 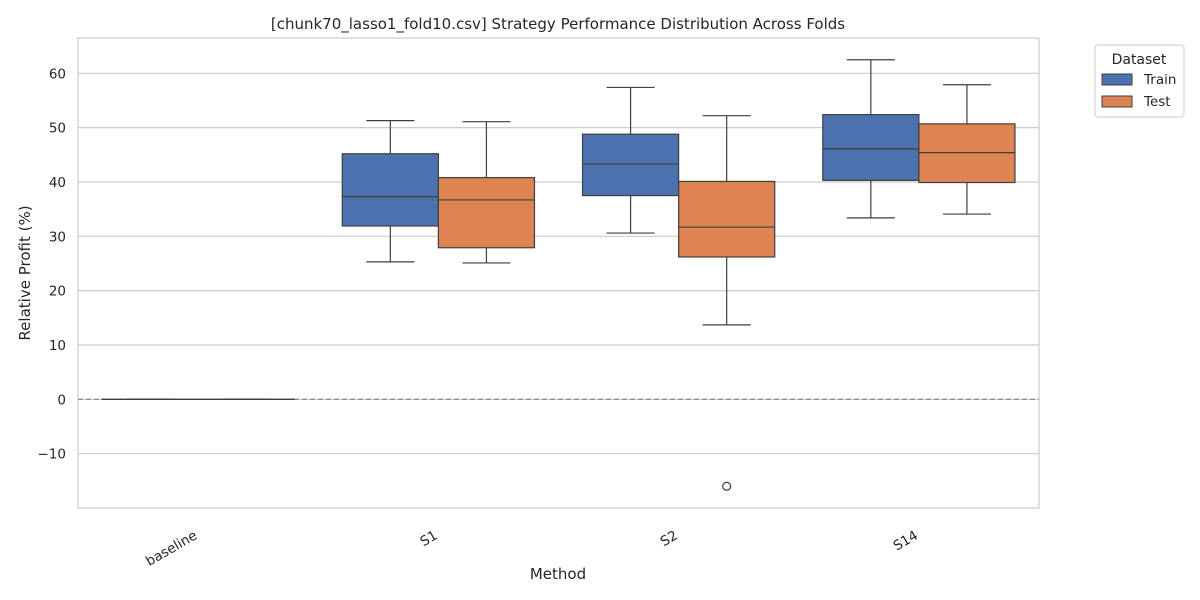 I want to click on x-tick-label: S1, so click(x=429, y=539).